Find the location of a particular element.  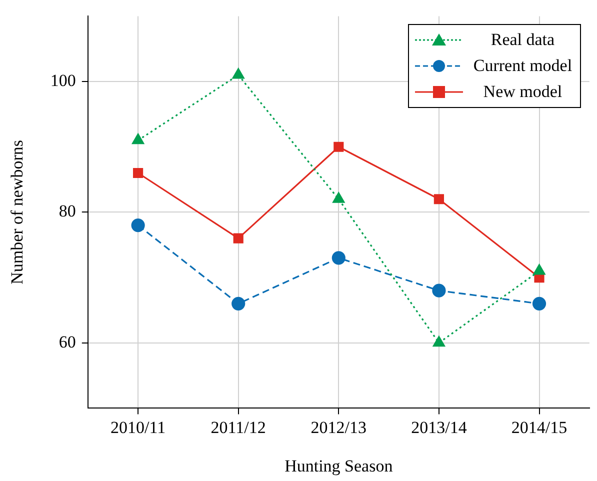

x-tick-label: 2013/14 is located at coordinates (439, 427).